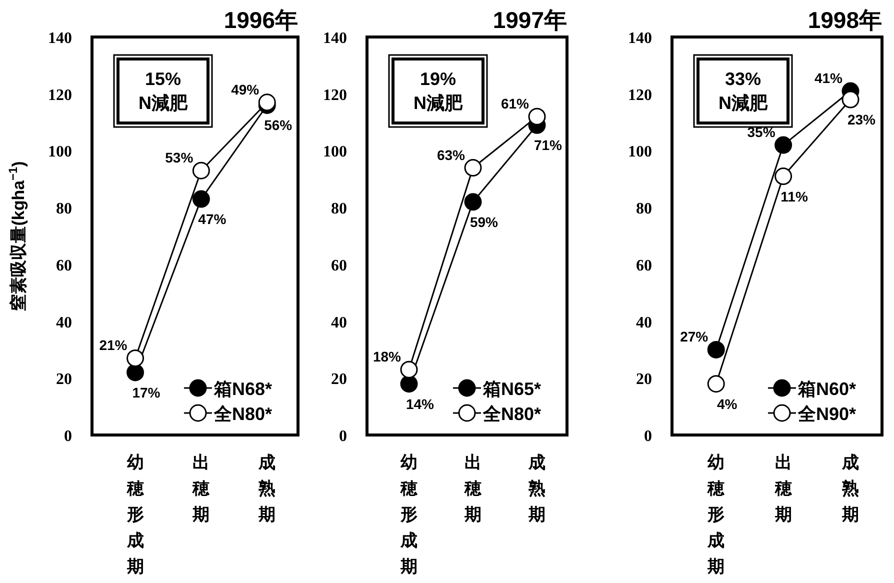  I want to click on chart-title: 1996年, so click(261, 20).